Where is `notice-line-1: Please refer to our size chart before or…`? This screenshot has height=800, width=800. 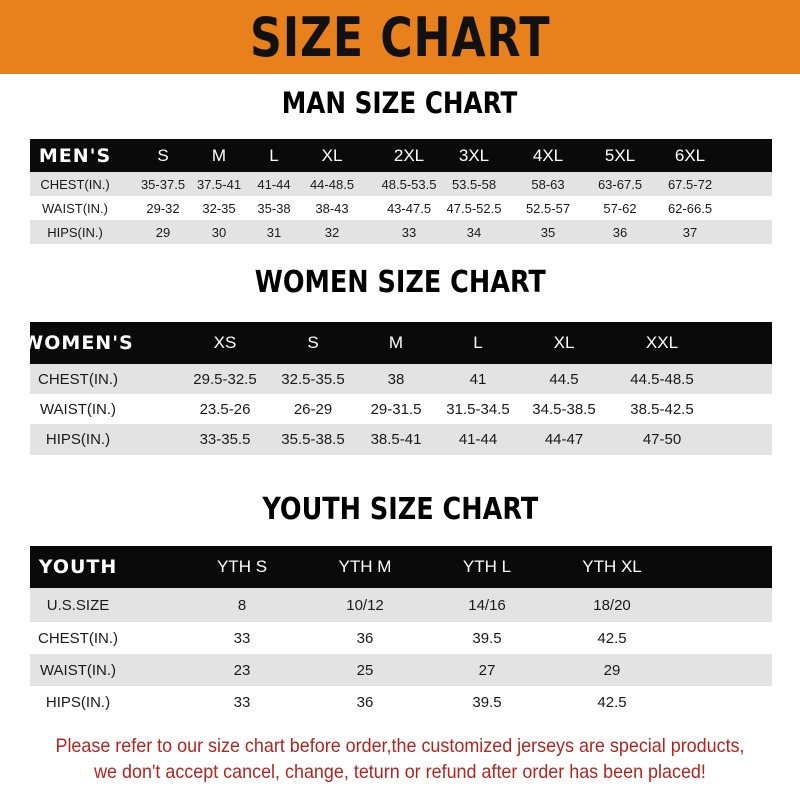
notice-line-1: Please refer to our size chart before or… is located at coordinates (400, 746).